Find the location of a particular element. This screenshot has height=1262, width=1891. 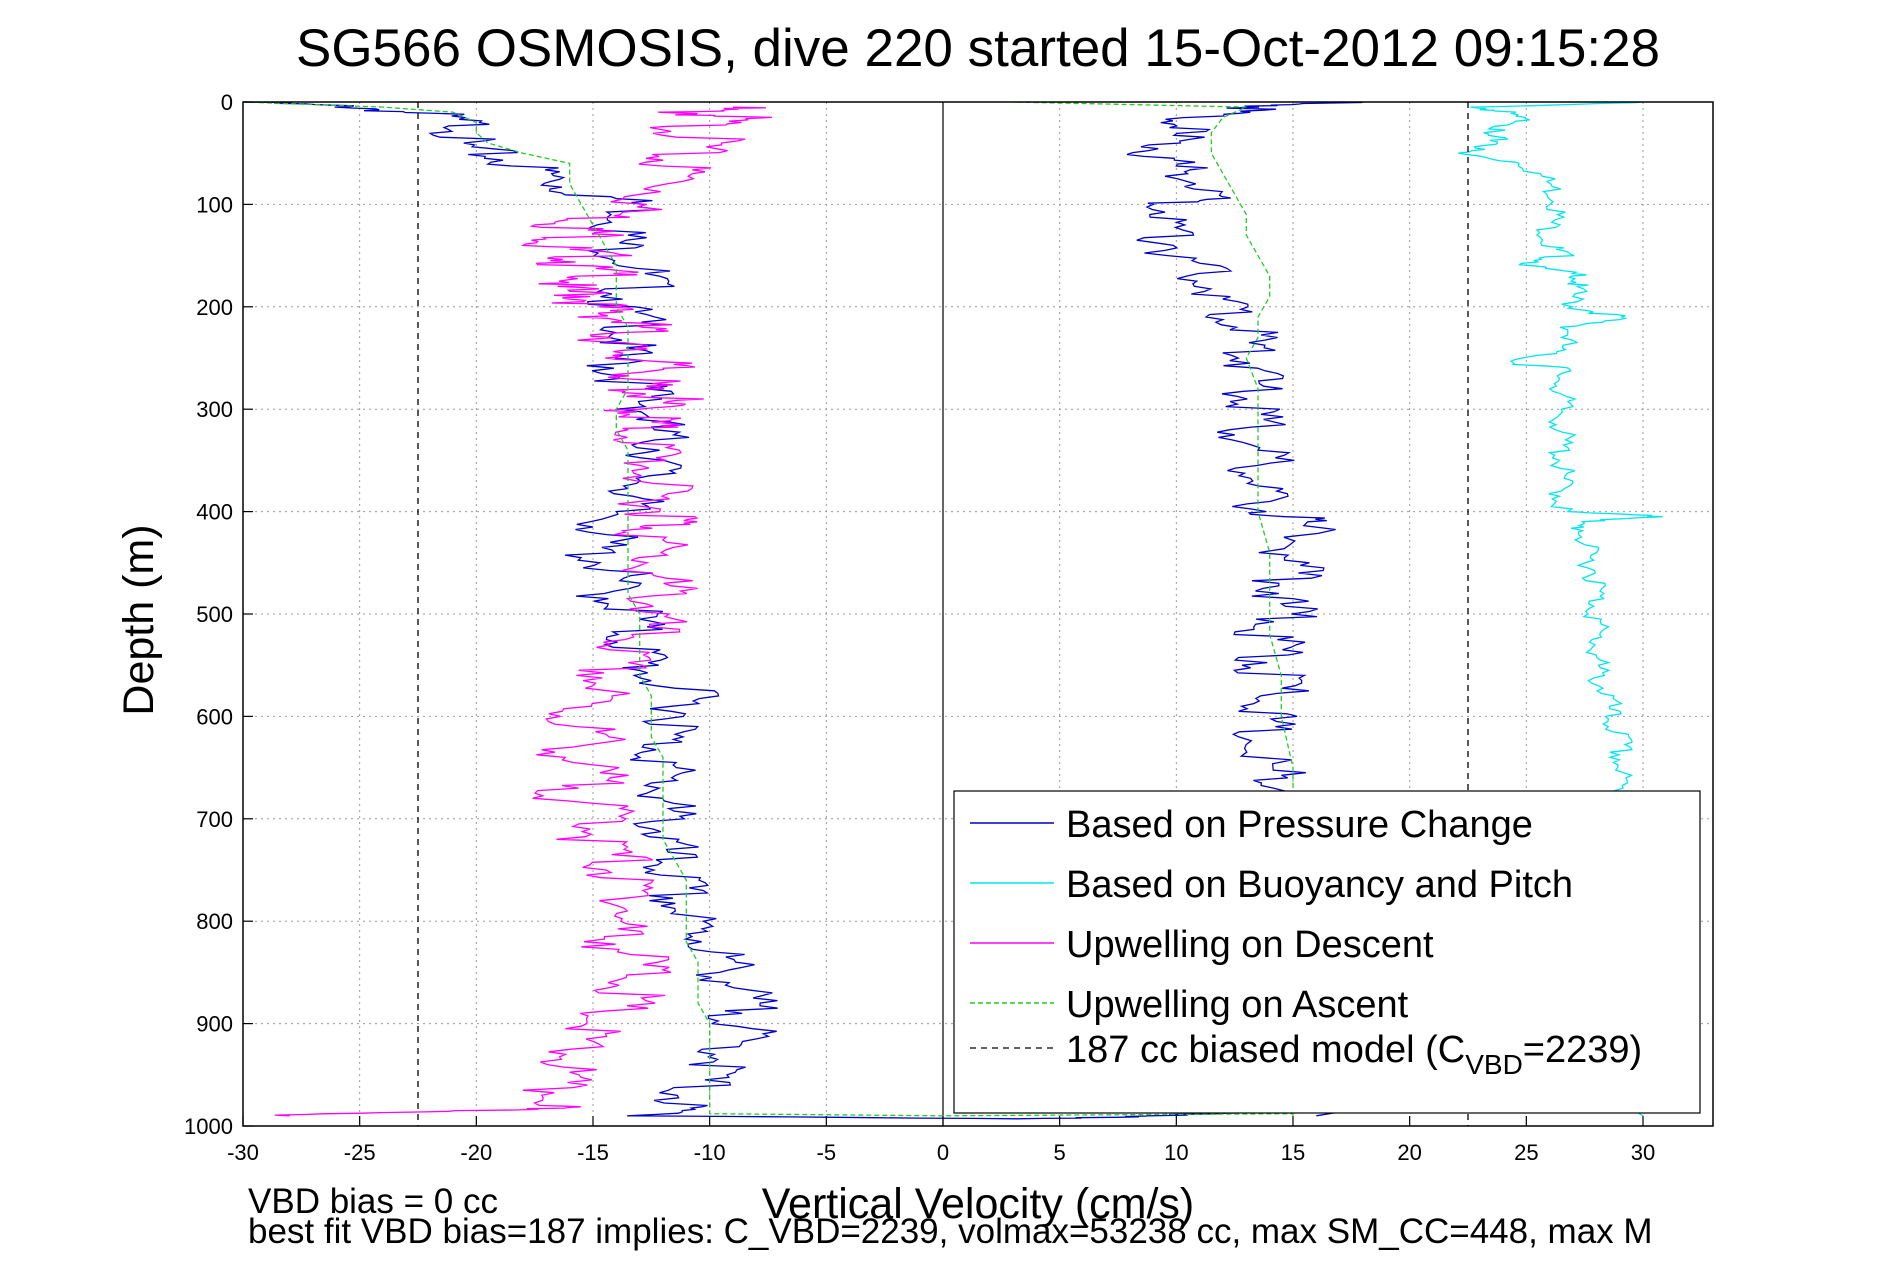

y-tick-label: 200 is located at coordinates (214, 307).